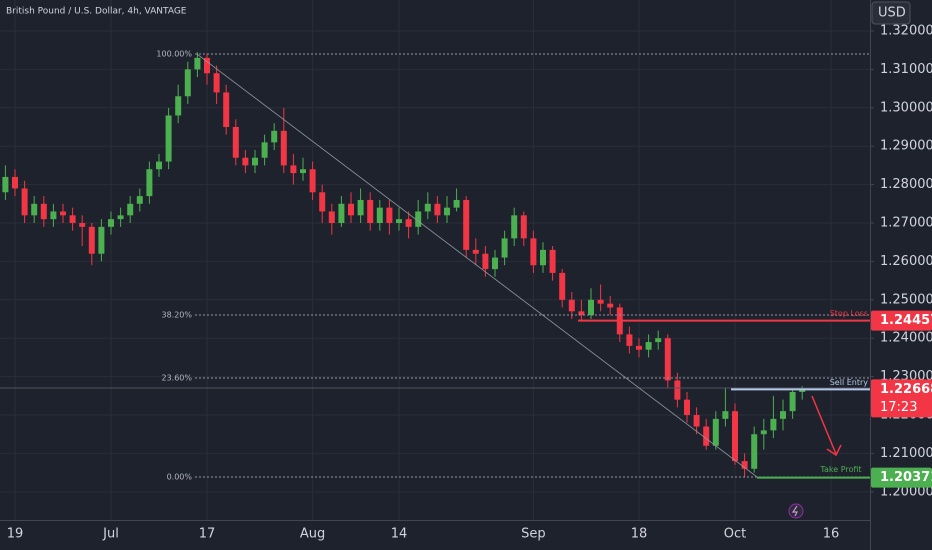 The image size is (932, 550). What do you see at coordinates (906, 69) in the screenshot?
I see `y-tick-label: 1.31000` at bounding box center [906, 69].